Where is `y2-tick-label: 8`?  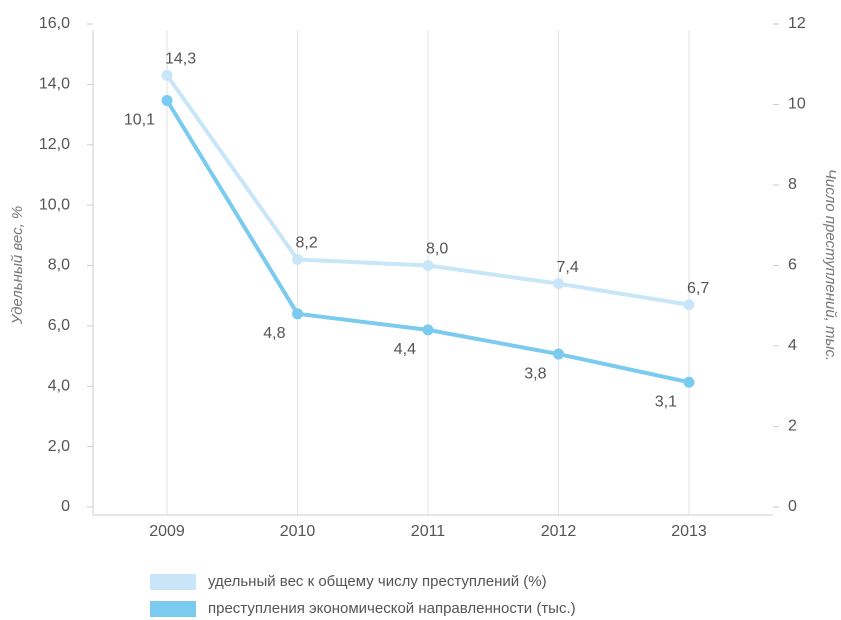 y2-tick-label: 8 is located at coordinates (792, 184).